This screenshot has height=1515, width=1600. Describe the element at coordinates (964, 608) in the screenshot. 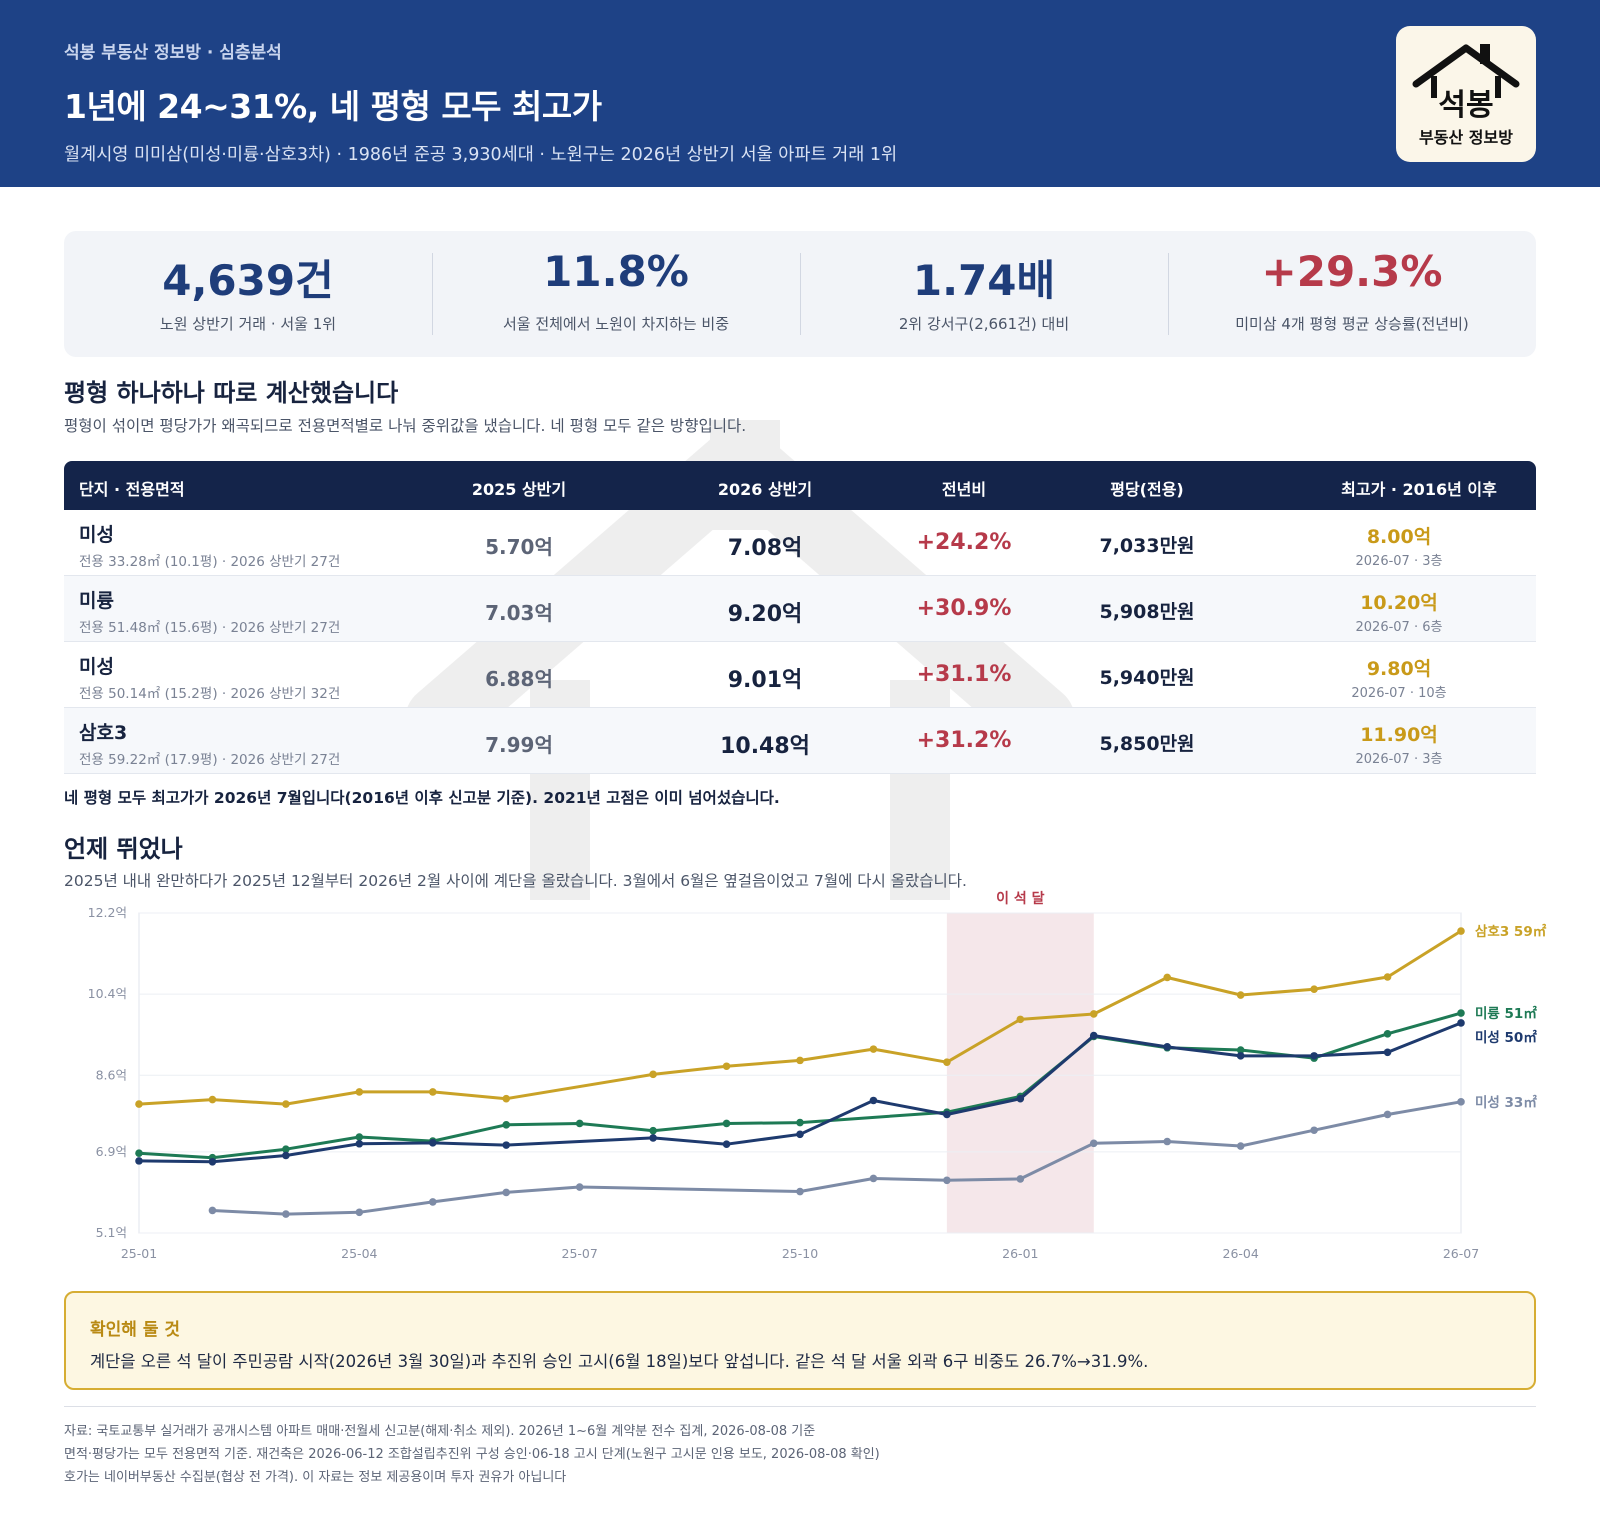

I see `cell-yoy: +30.9%` at that location.